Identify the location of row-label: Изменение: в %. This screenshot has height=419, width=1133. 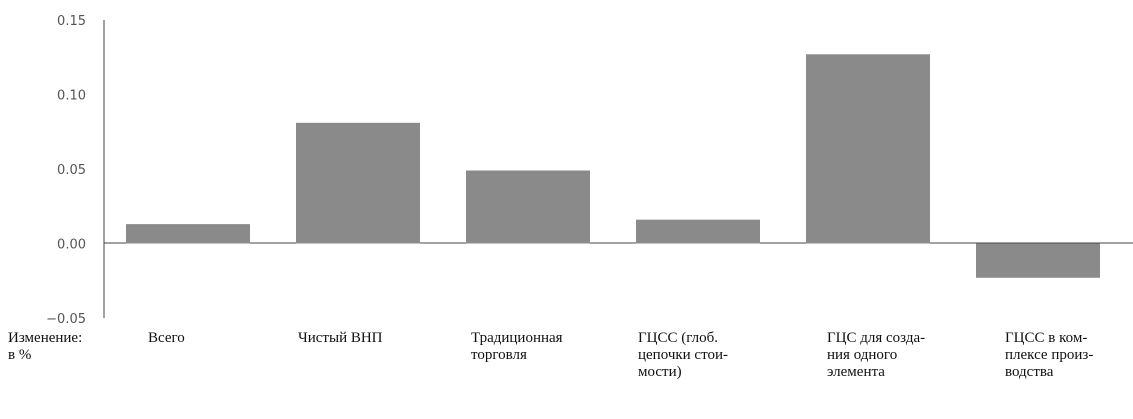
(45, 346).